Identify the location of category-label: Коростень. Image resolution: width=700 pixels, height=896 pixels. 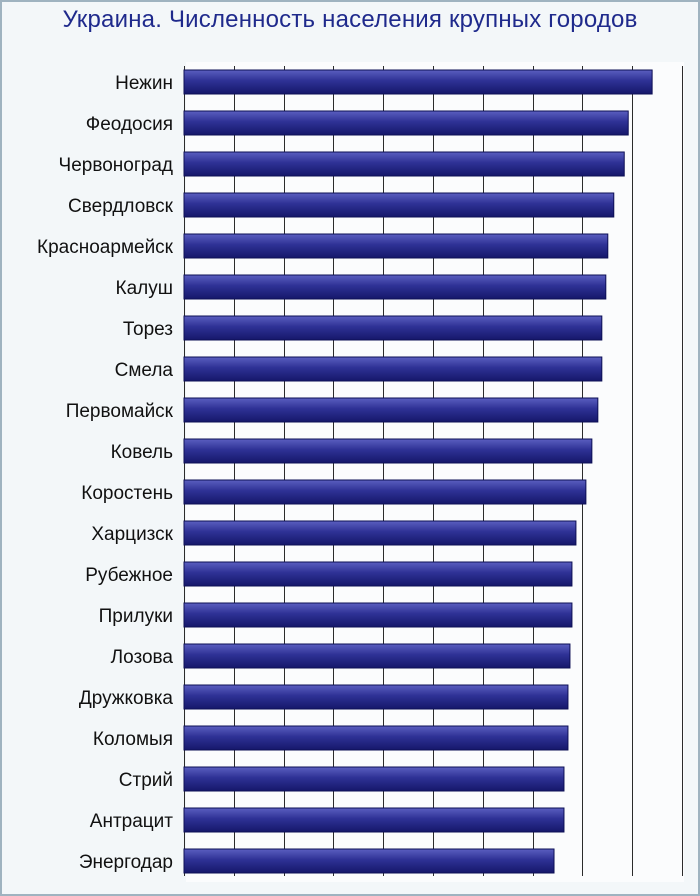
(127, 493).